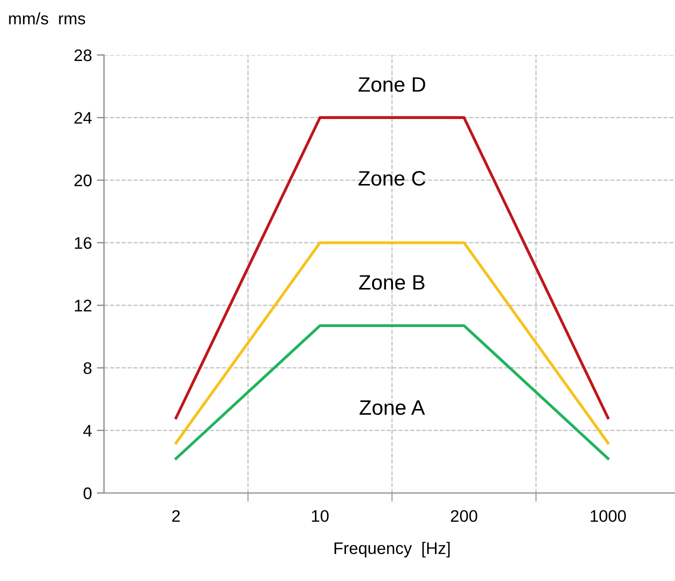 The height and width of the screenshot is (581, 675). Describe the element at coordinates (47, 18) in the screenshot. I see `y-axis-title: mm/s rms` at that location.